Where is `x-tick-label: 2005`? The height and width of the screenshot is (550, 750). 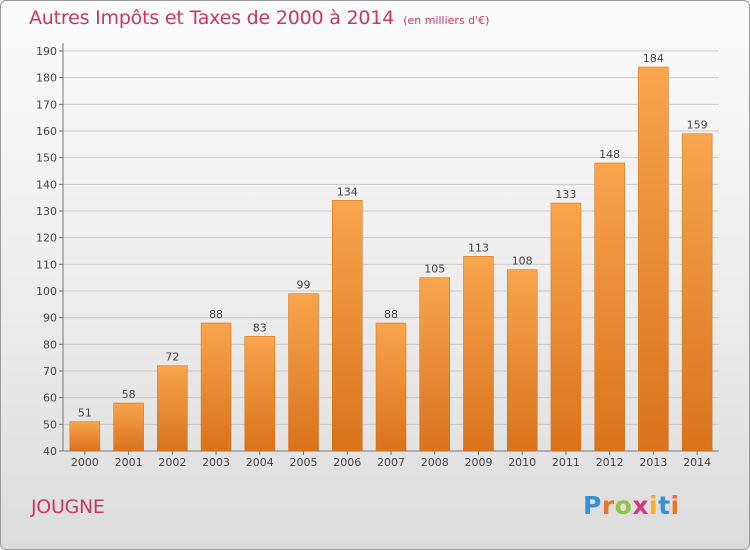
x-tick-label: 2005 is located at coordinates (304, 462).